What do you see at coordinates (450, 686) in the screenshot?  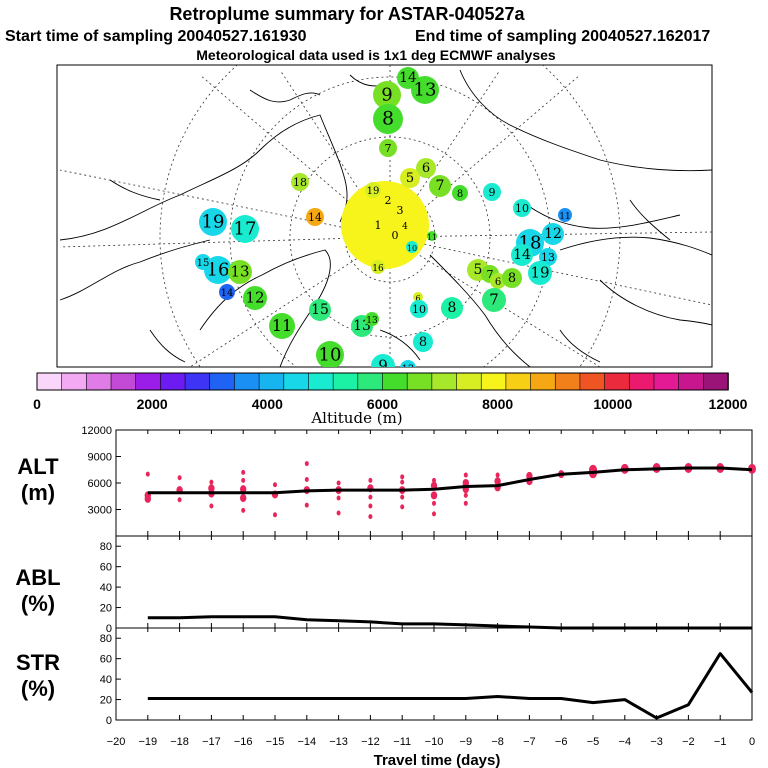 I see `series-line` at bounding box center [450, 686].